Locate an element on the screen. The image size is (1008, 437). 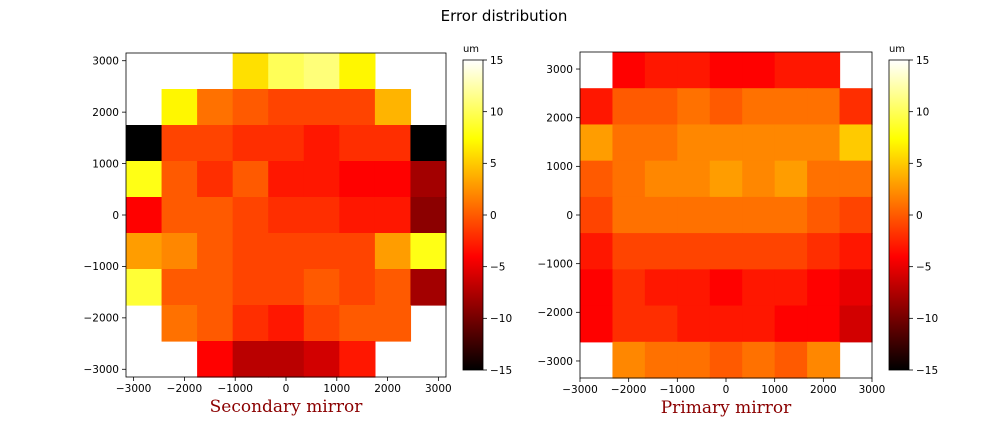
figure-title: Error distribution is located at coordinates (504, 16).